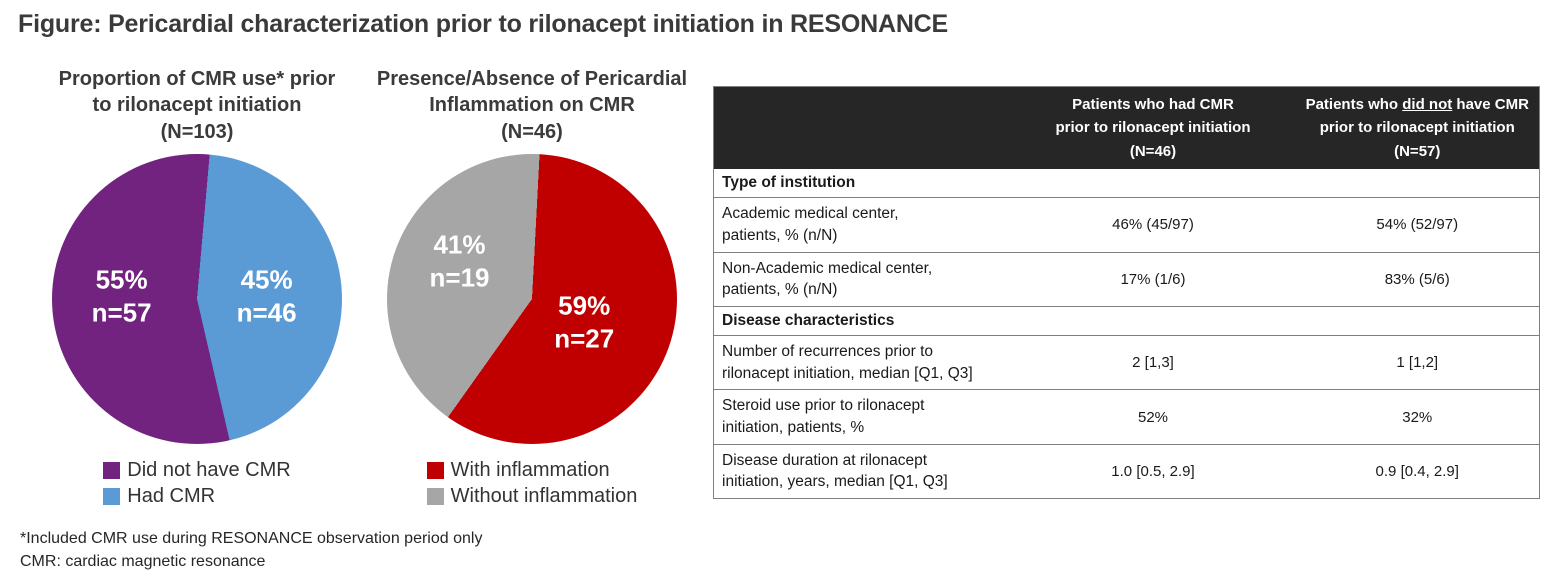 The width and height of the screenshot is (1541, 583). What do you see at coordinates (532, 299) in the screenshot?
I see `pie2-circle` at bounding box center [532, 299].